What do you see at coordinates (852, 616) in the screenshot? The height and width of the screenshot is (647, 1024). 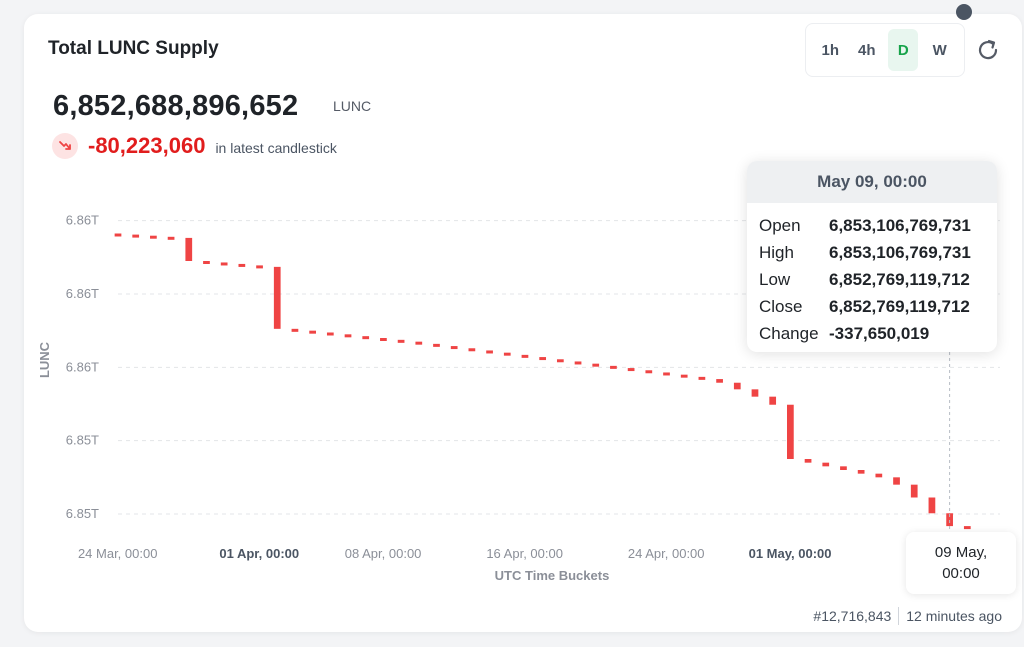 I see `block-number: #12,716,843` at bounding box center [852, 616].